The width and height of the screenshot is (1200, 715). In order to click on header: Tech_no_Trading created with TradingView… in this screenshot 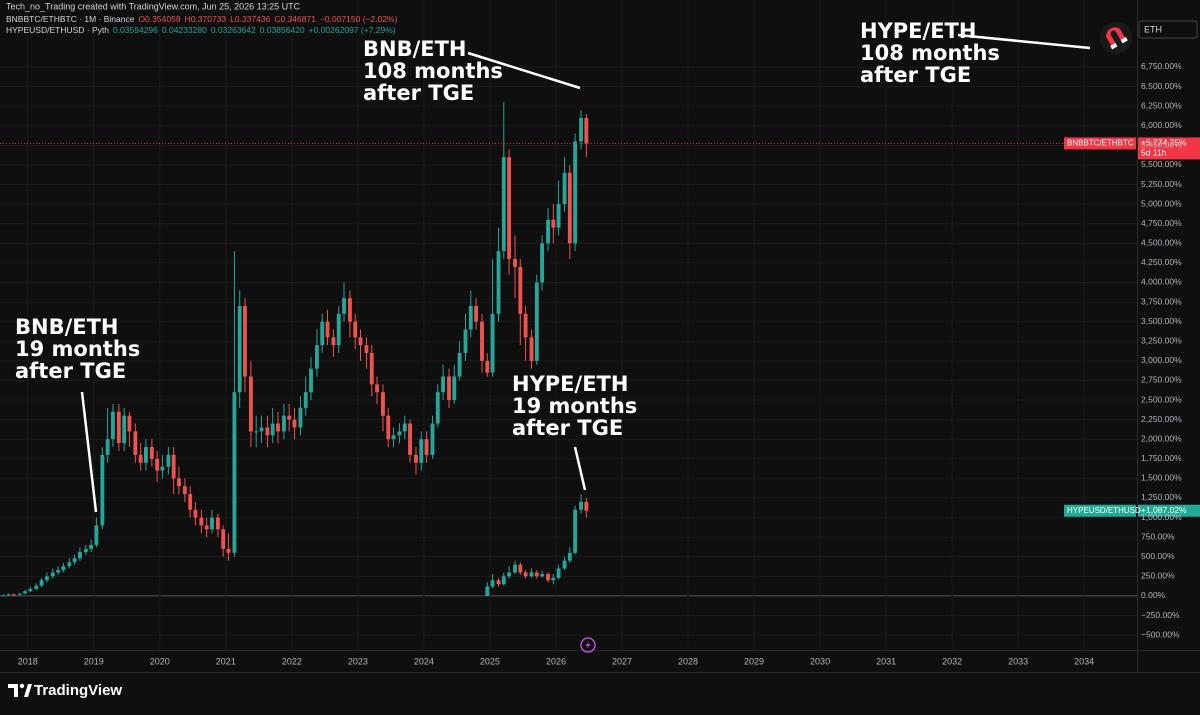, I will do `click(153, 6)`.